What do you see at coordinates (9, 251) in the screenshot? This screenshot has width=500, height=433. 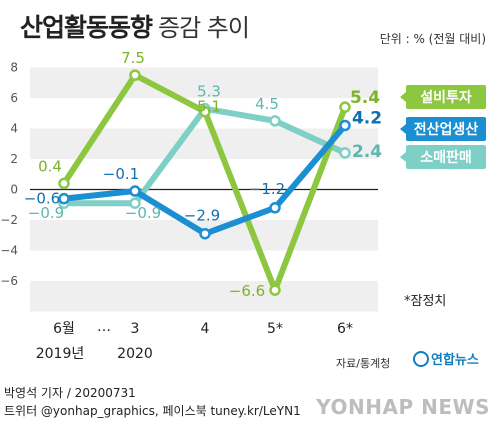 I see `y-tick-label: −4` at bounding box center [9, 251].